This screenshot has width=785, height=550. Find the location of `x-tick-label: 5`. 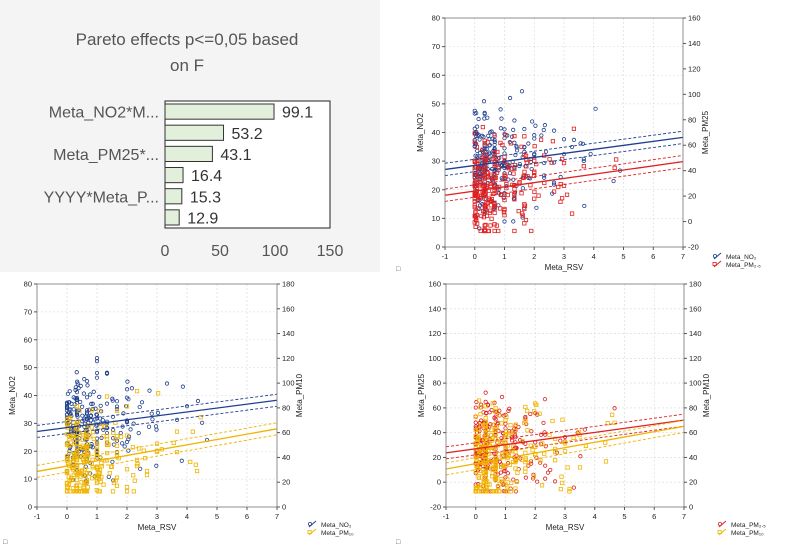

x-tick-label: 5 is located at coordinates (217, 516).